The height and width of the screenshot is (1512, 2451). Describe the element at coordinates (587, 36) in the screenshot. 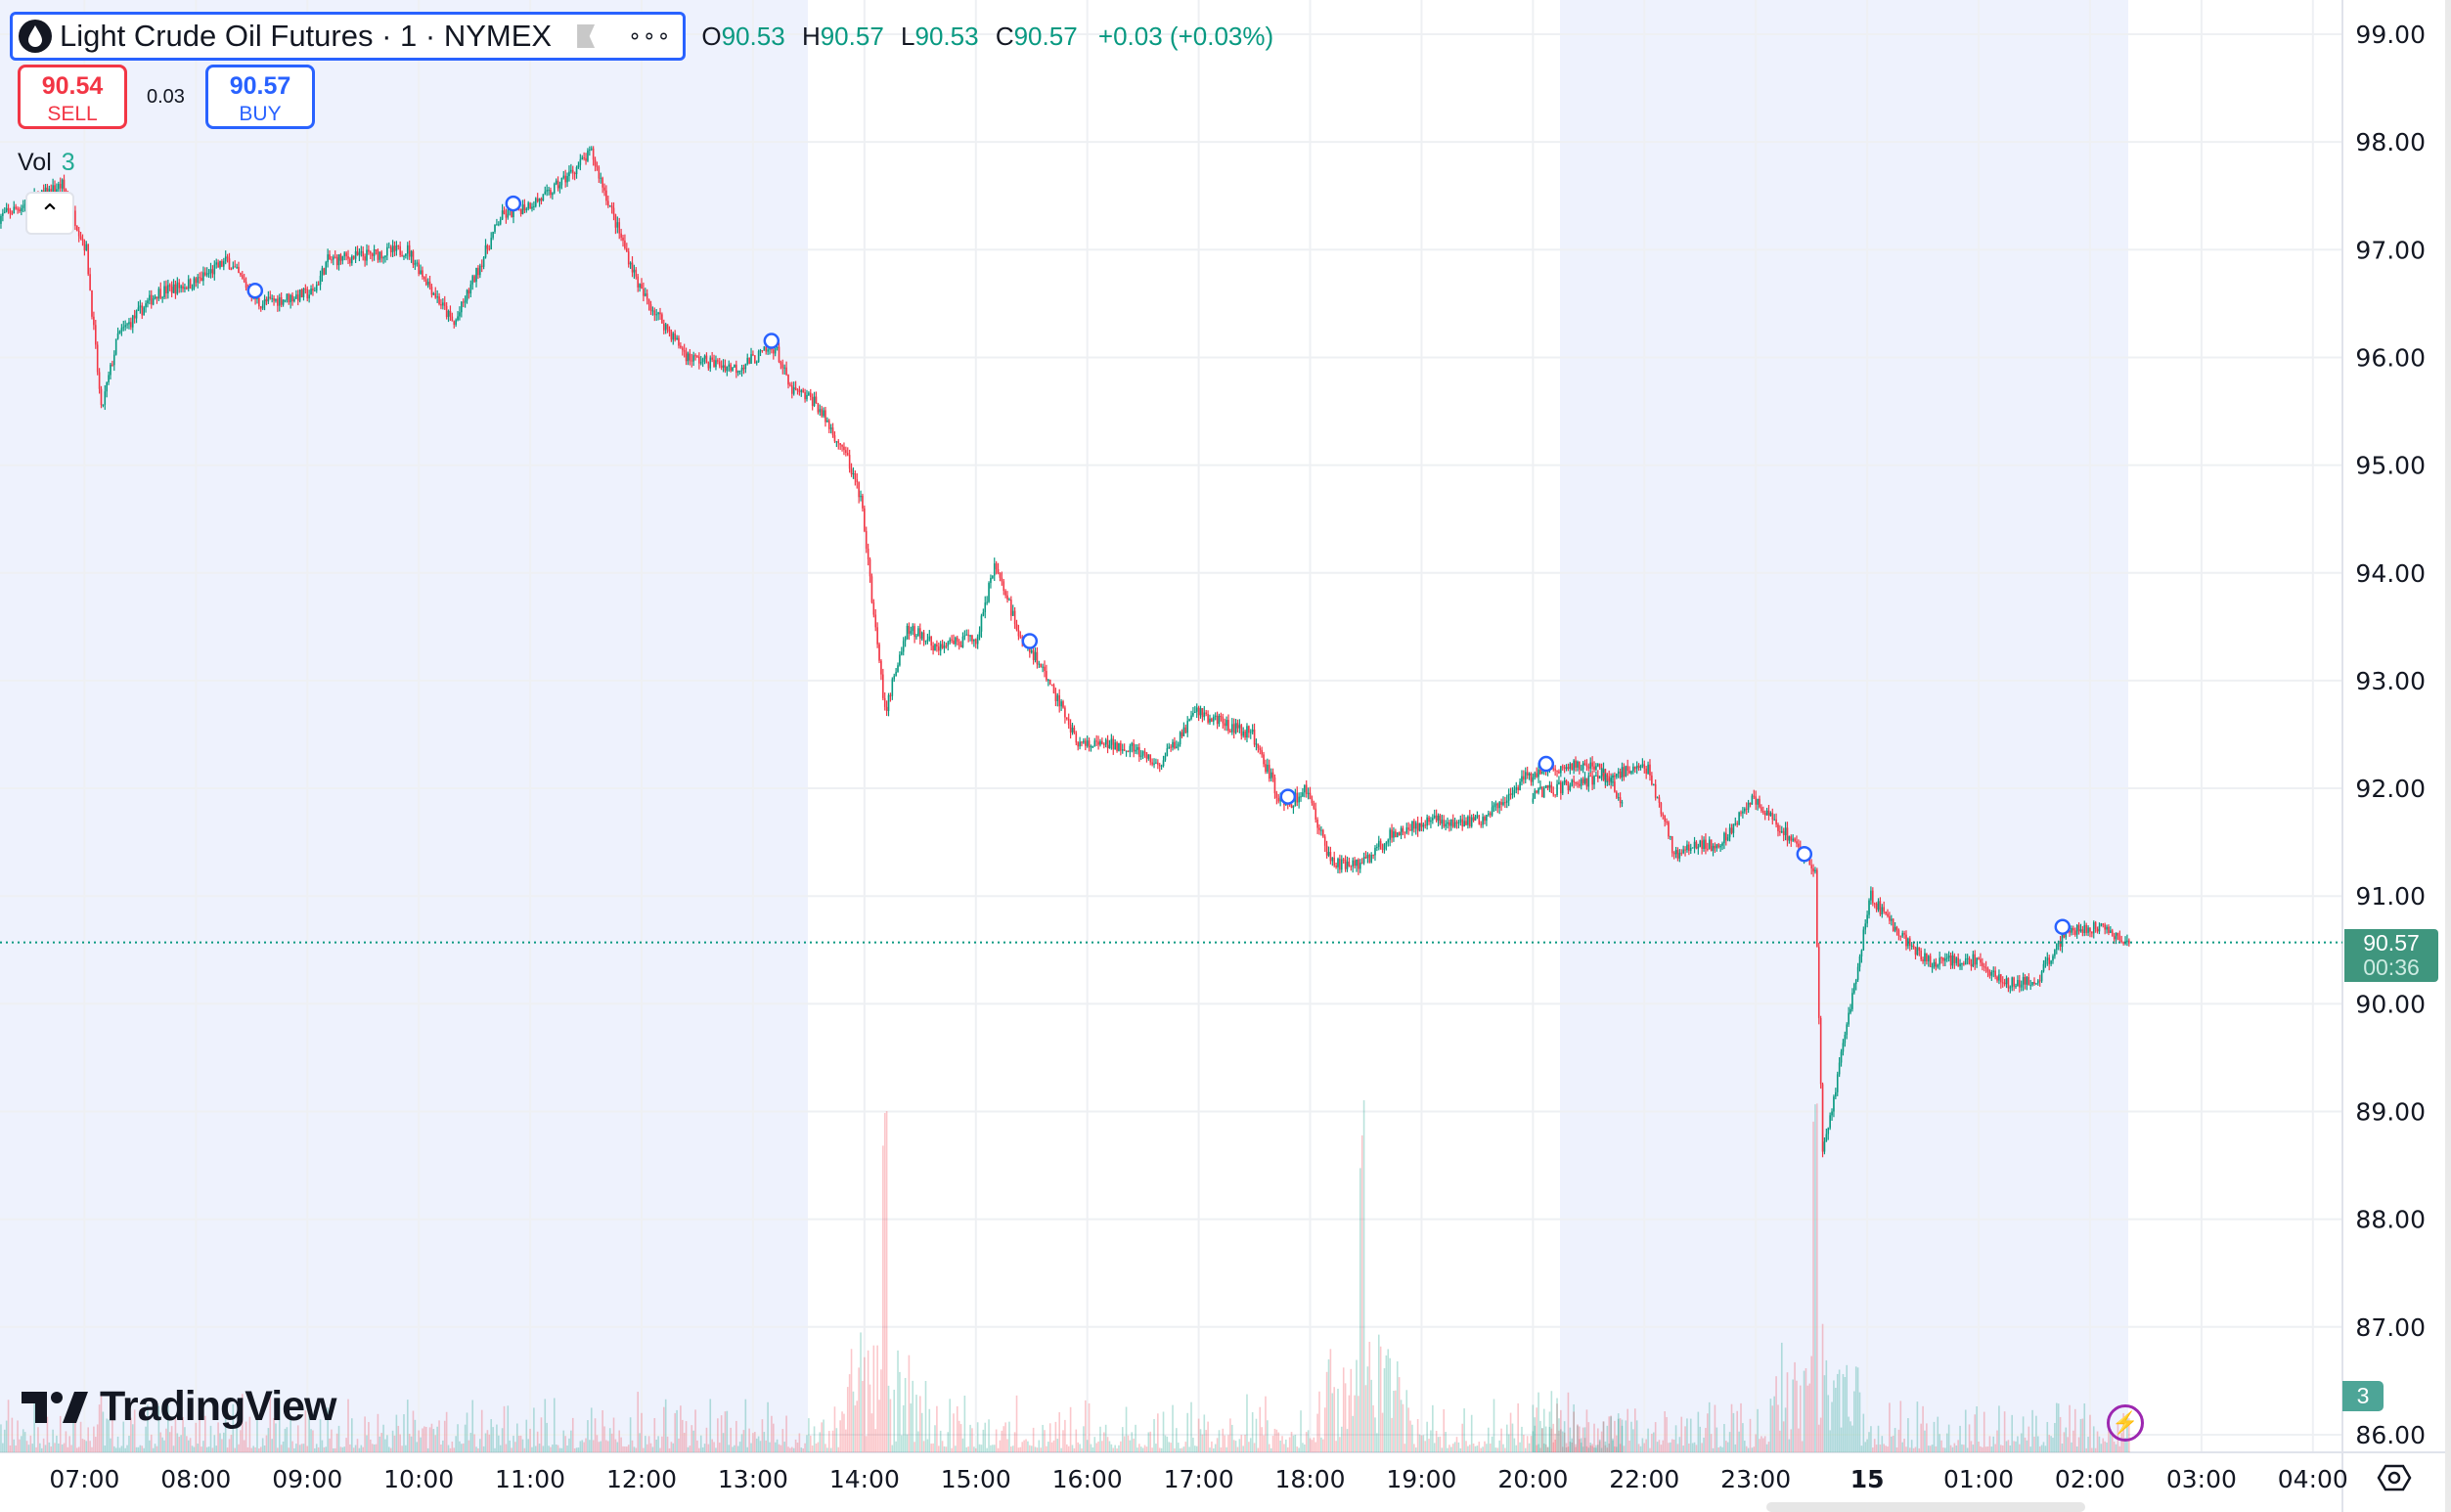

I see `flag-icon` at that location.